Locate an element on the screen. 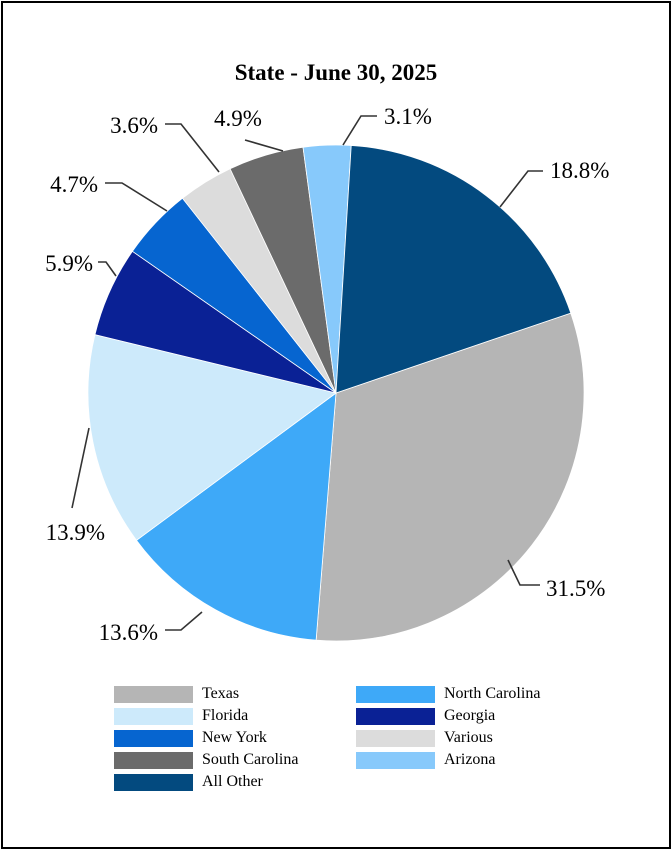 The image size is (672, 850). data-label-various: 3.6% is located at coordinates (134, 125).